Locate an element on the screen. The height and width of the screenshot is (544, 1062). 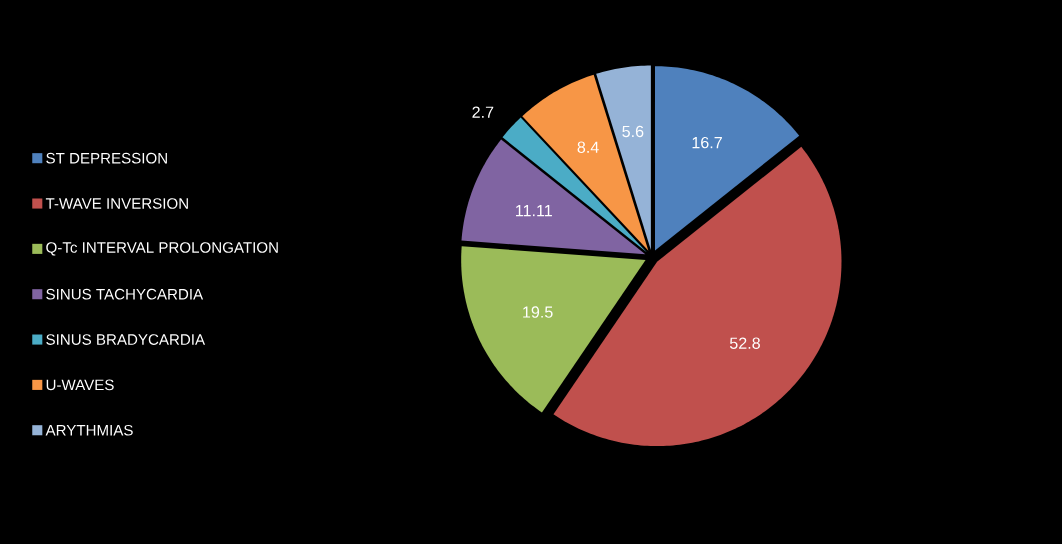
data-label: 2.7 is located at coordinates (483, 112).